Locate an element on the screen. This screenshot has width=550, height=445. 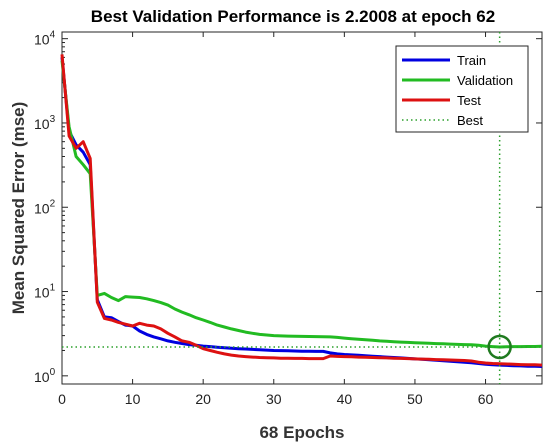
x-tick-label: 10 is located at coordinates (133, 399).